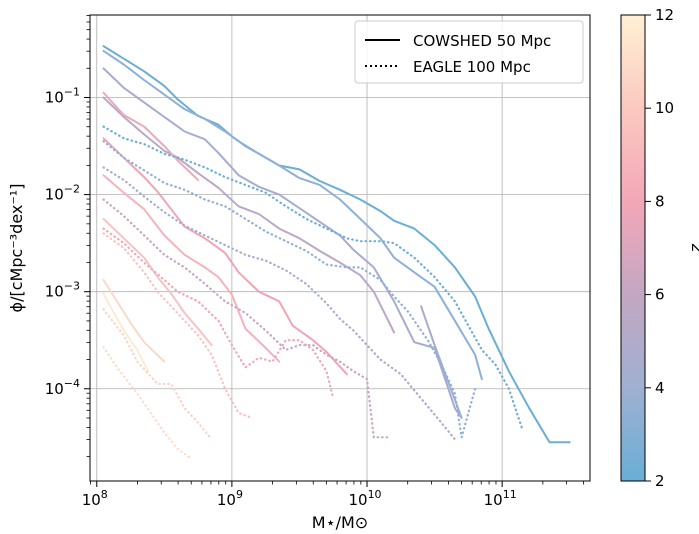 The image size is (699, 534). I want to click on y-axis-label: ϕ/[cMpc⁻³dex⁻¹], so click(16, 248).